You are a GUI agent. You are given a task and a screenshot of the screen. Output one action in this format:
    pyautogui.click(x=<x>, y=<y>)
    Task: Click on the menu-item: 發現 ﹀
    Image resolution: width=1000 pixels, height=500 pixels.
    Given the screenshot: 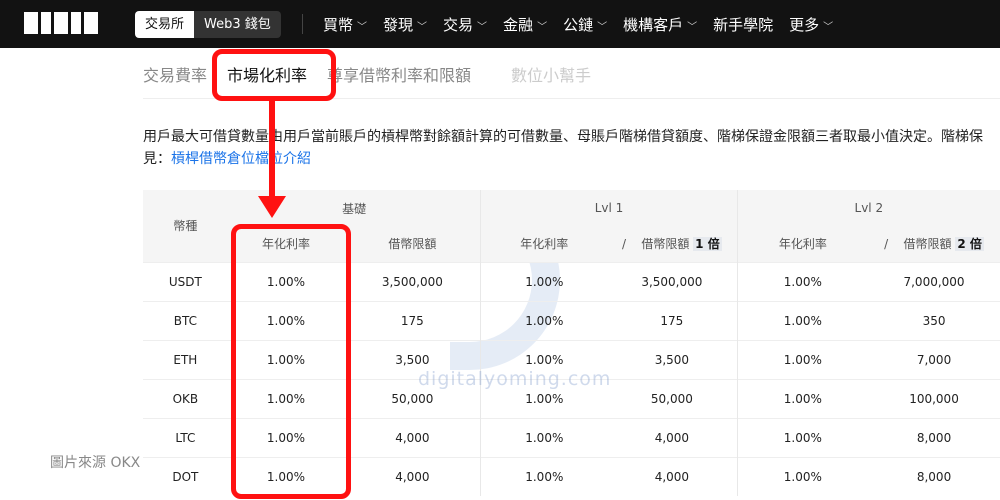 What is the action you would take?
    pyautogui.click(x=405, y=24)
    